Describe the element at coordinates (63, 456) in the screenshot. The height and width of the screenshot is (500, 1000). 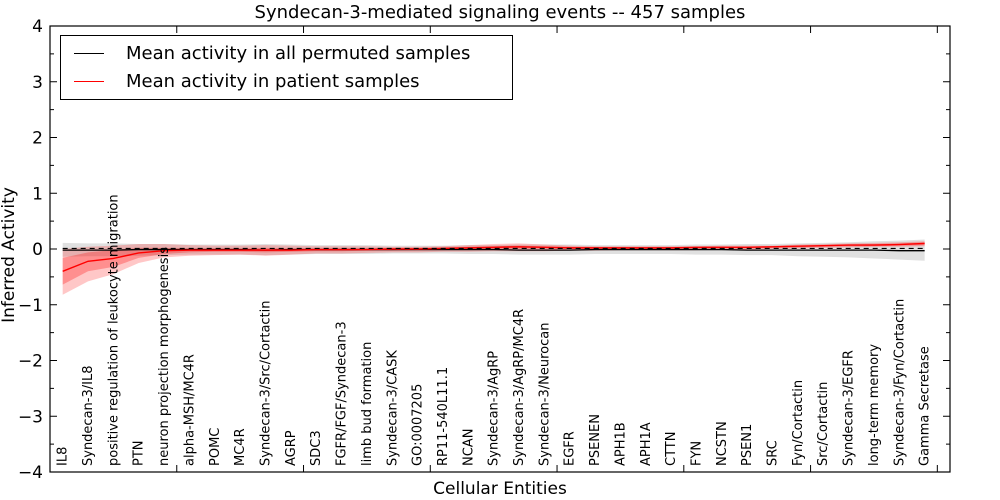
I see `x-category-label: IL8` at that location.